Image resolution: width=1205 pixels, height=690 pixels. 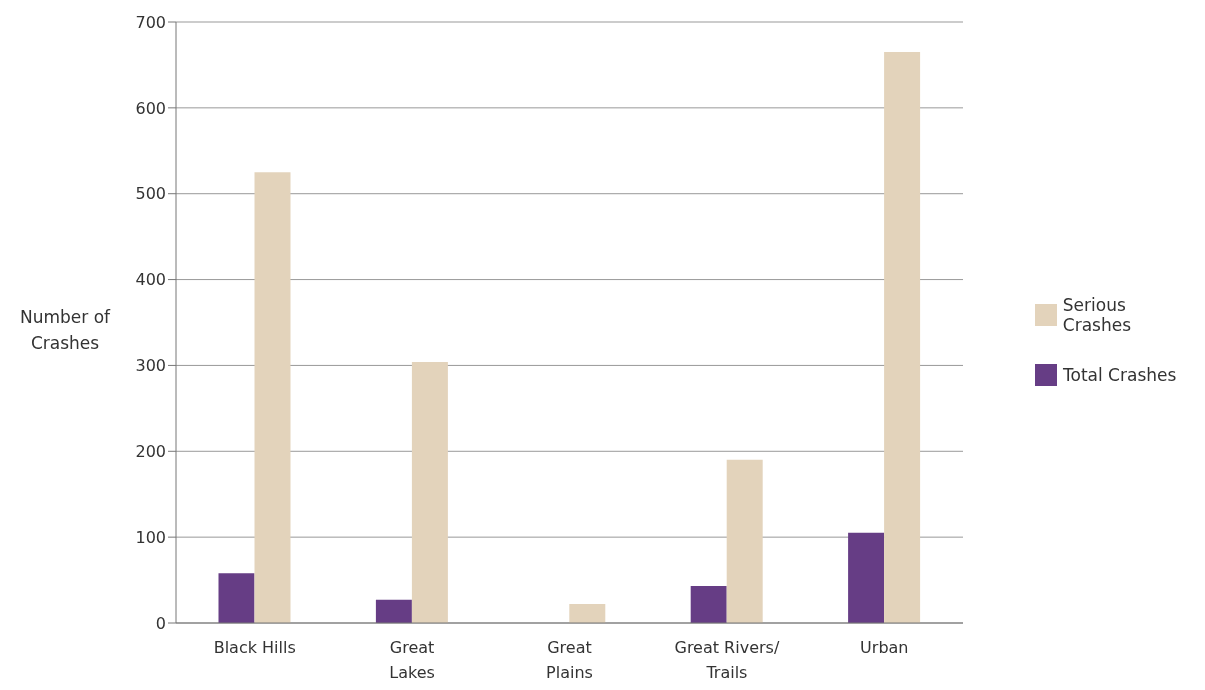 I want to click on y-tick-label: 300, so click(x=150, y=366).